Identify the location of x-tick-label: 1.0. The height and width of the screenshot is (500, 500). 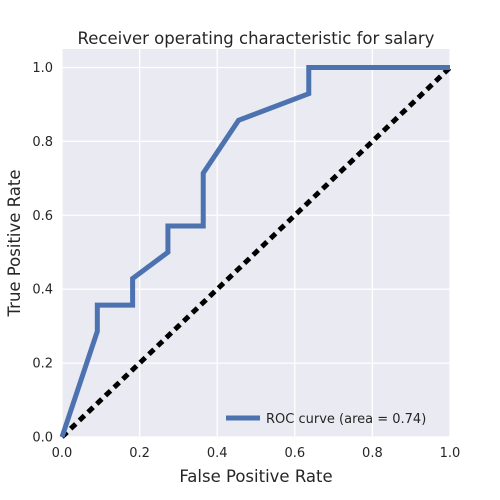
(450, 453).